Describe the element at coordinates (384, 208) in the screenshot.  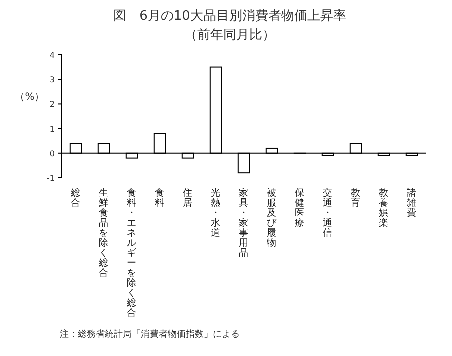
I see `x-tick-label: 教養娯楽` at that location.